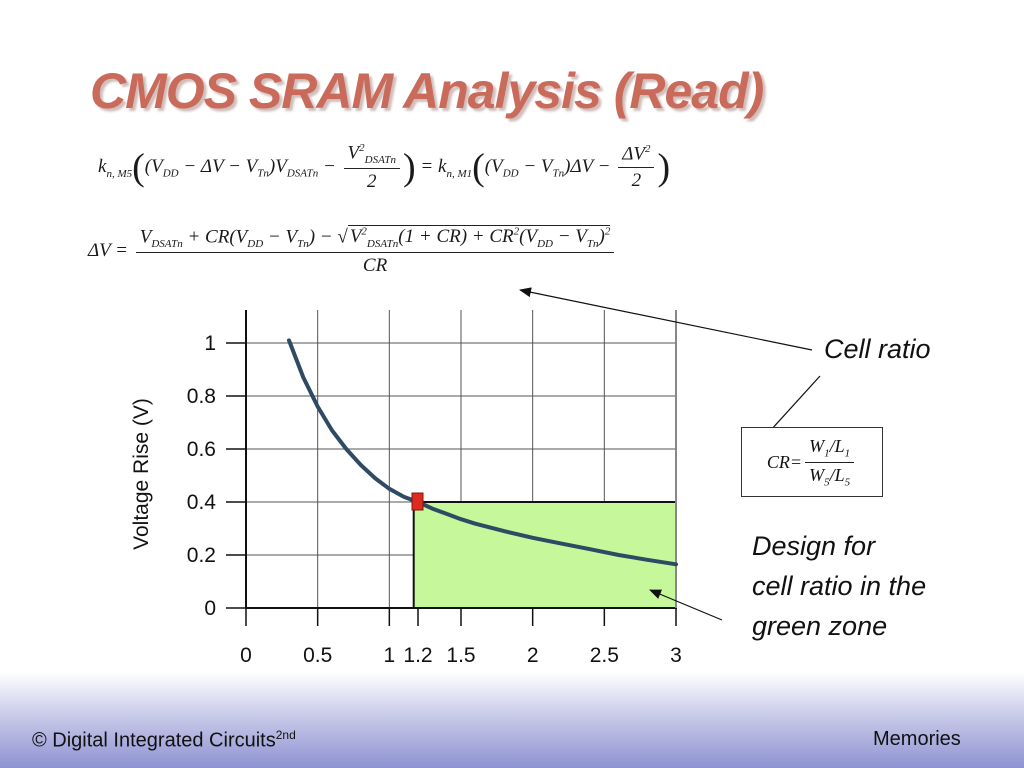  Describe the element at coordinates (460, 655) in the screenshot. I see `x-tick-label: 1.5` at that location.